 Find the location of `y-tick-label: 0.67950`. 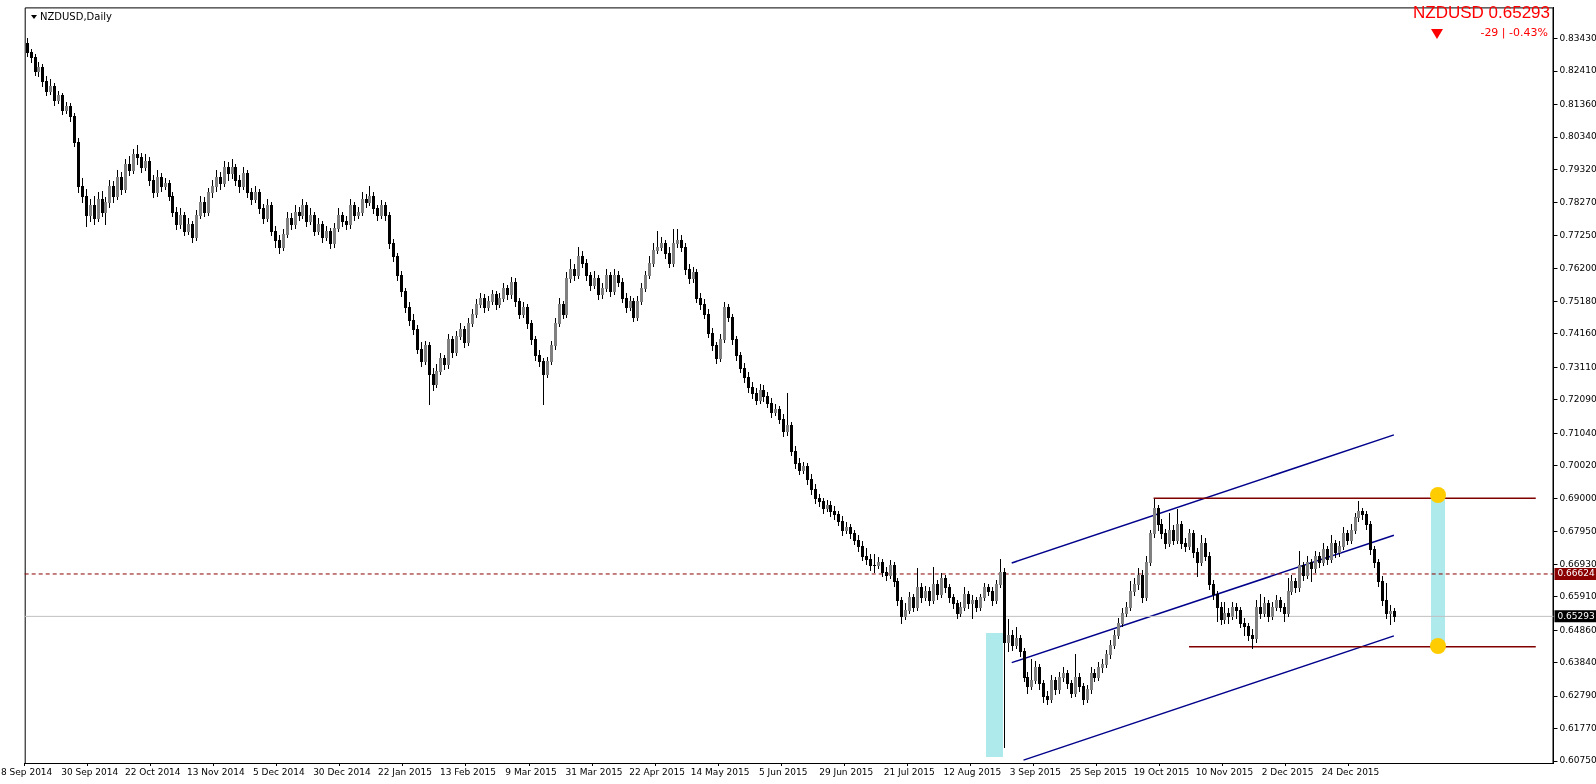

y-tick-label: 0.67950 is located at coordinates (1577, 531).